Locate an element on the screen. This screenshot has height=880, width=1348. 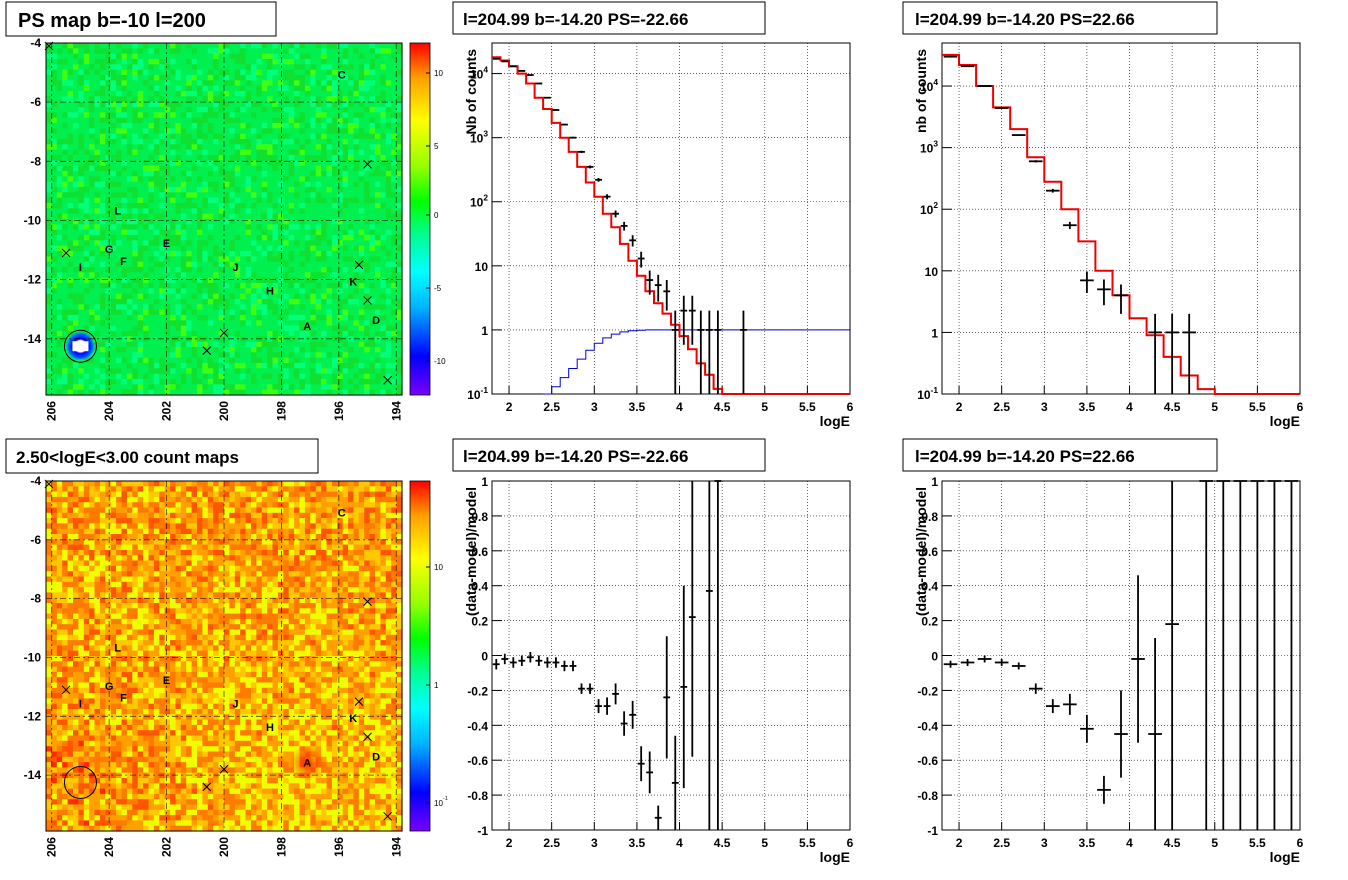
y-tick-label: -0.6 is located at coordinates (927, 761).